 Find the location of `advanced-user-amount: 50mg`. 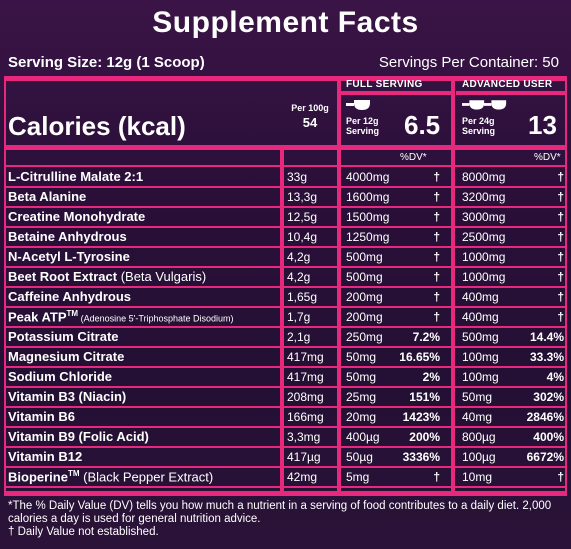

advanced-user-amount: 50mg is located at coordinates (477, 397).